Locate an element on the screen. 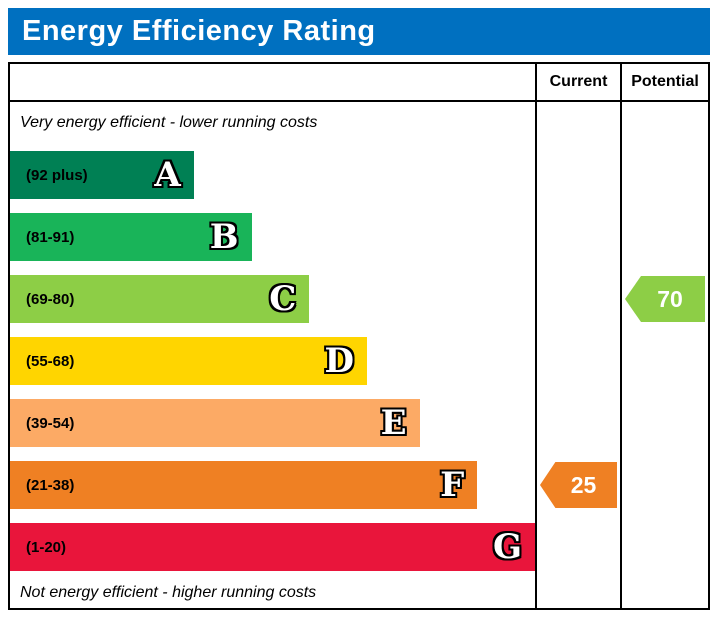 The image size is (718, 619). band-row-f: (21-38) F is located at coordinates (272, 485).